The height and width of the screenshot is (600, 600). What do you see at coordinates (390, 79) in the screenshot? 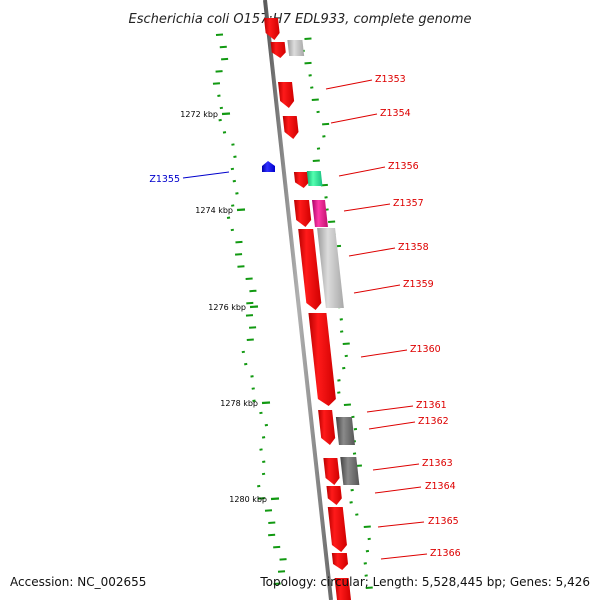
I see `gene-label: Z1353` at bounding box center [390, 79].